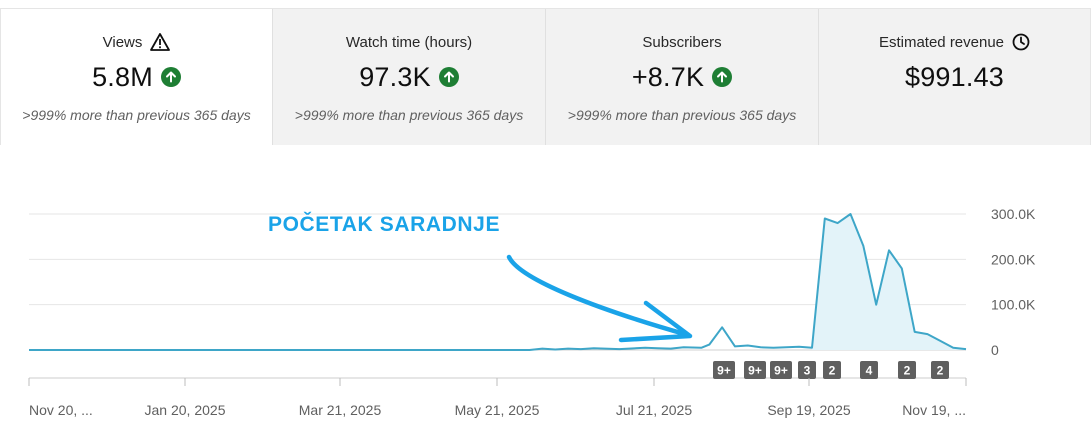 The height and width of the screenshot is (431, 1091). Describe the element at coordinates (1013, 282) in the screenshot. I see `y-axis-ticks: 300.0K 200.0K 100.0K 0` at that location.